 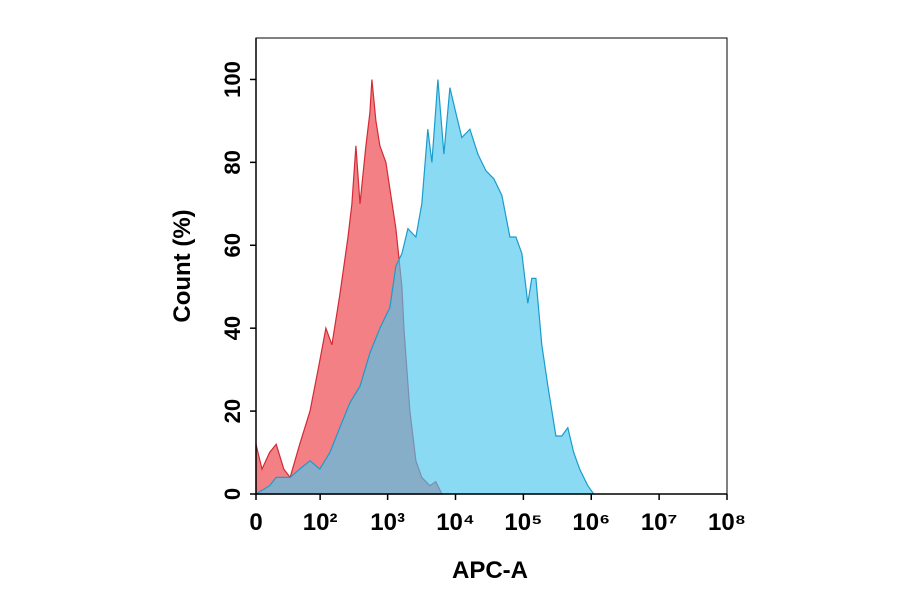 What do you see at coordinates (591, 522) in the screenshot?
I see `x-tick-label: 10⁶` at bounding box center [591, 522].